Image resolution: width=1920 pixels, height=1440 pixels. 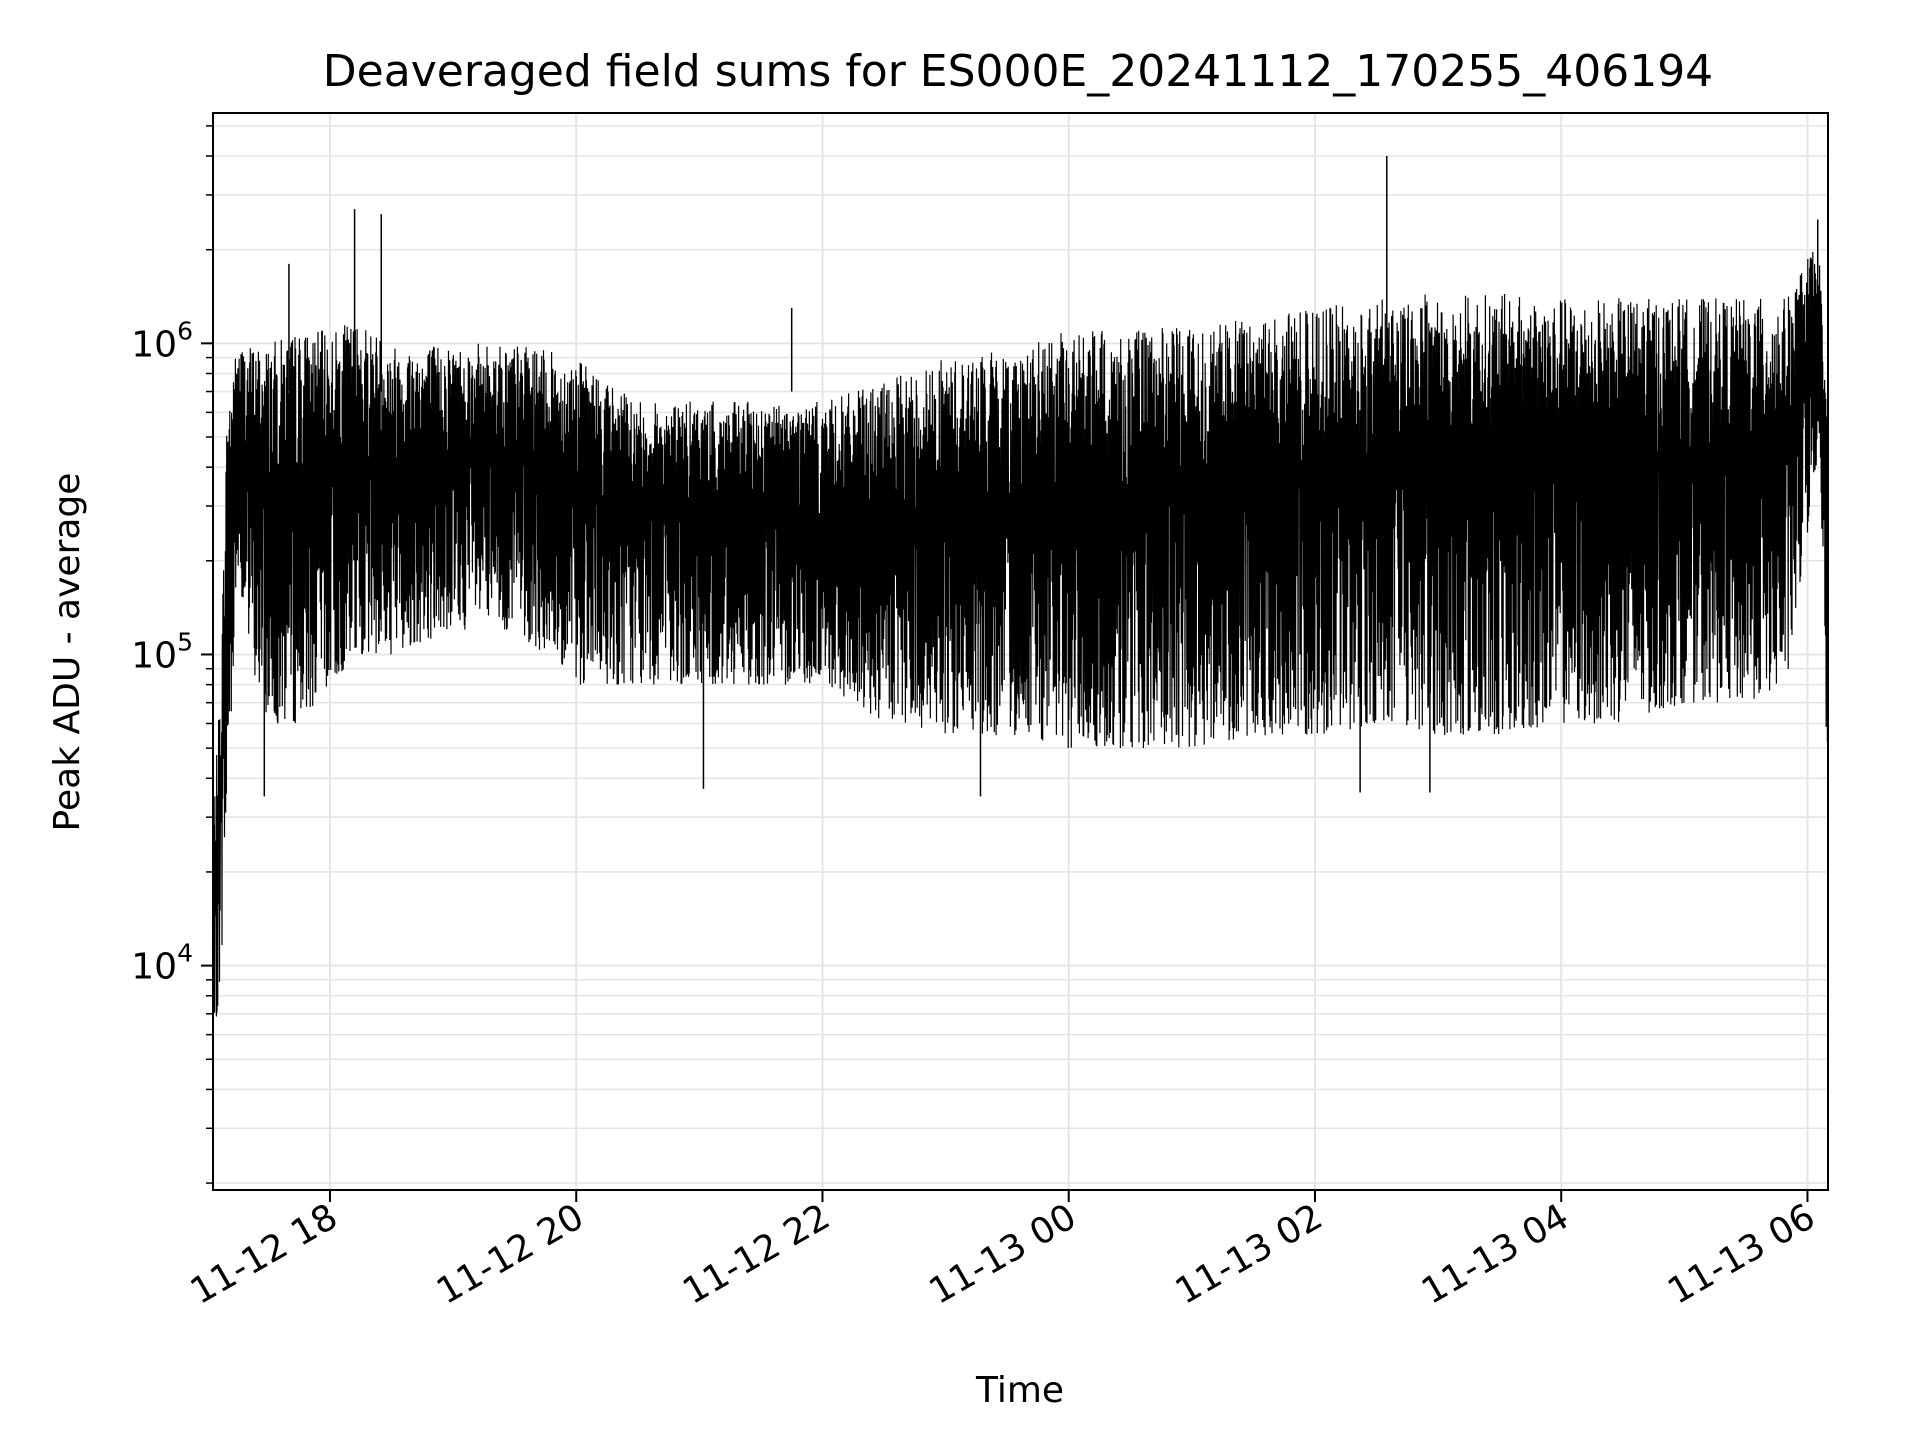 I want to click on y-axis-ticks: 10⁴ 10⁵ 10⁶, so click(x=172, y=654).